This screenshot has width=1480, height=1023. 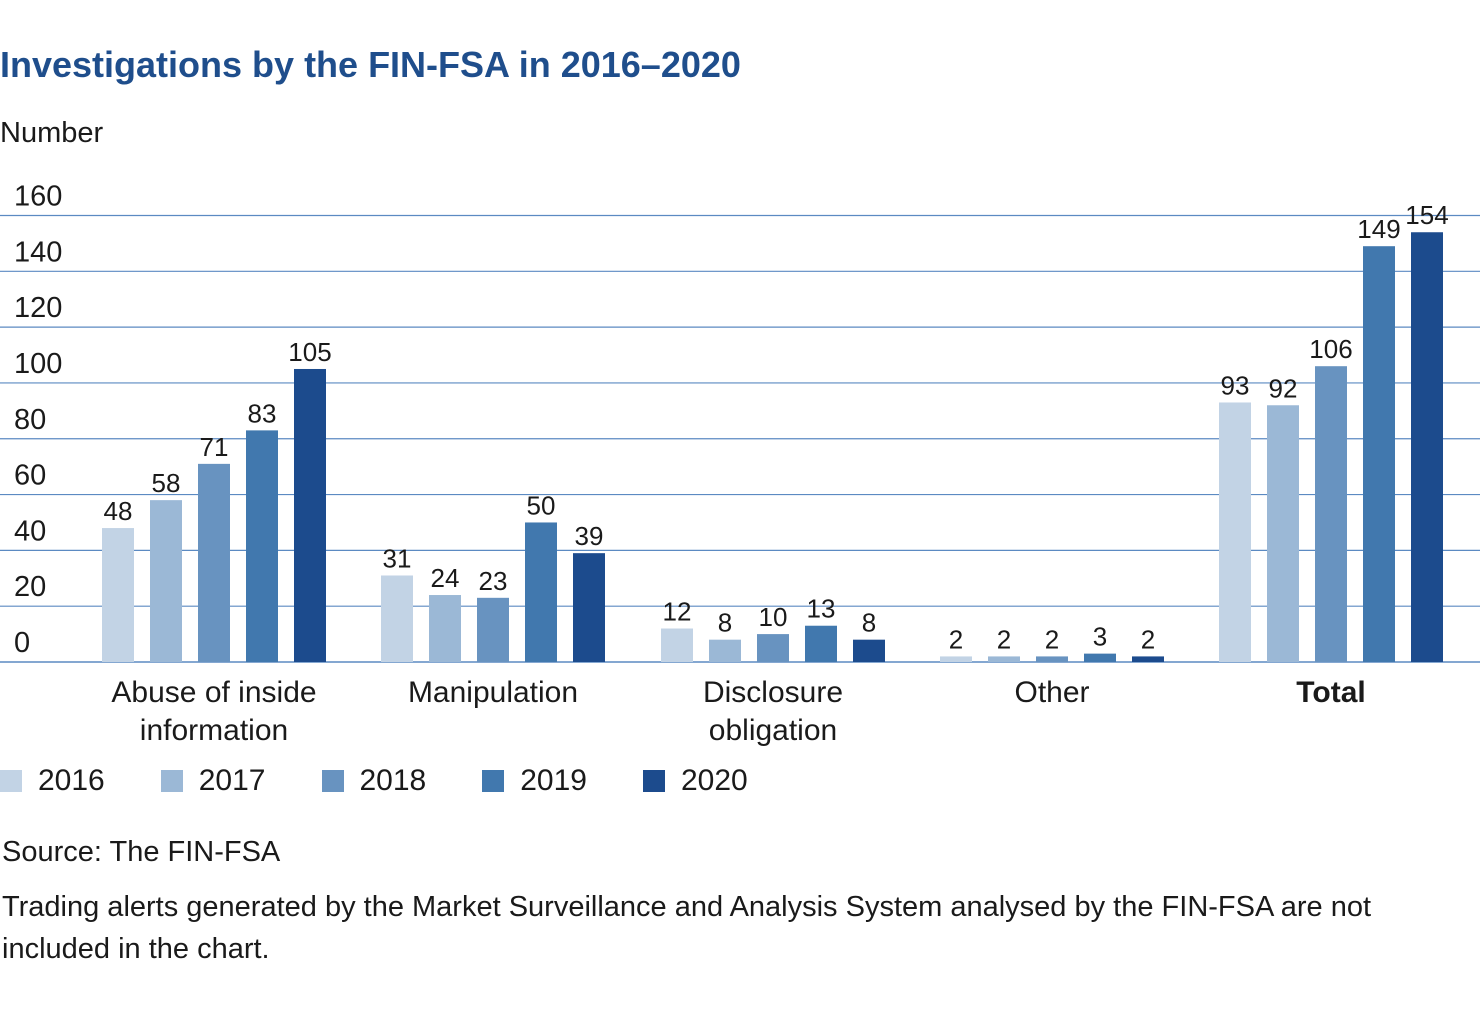 I want to click on legend-label: 2018, so click(x=393, y=780).